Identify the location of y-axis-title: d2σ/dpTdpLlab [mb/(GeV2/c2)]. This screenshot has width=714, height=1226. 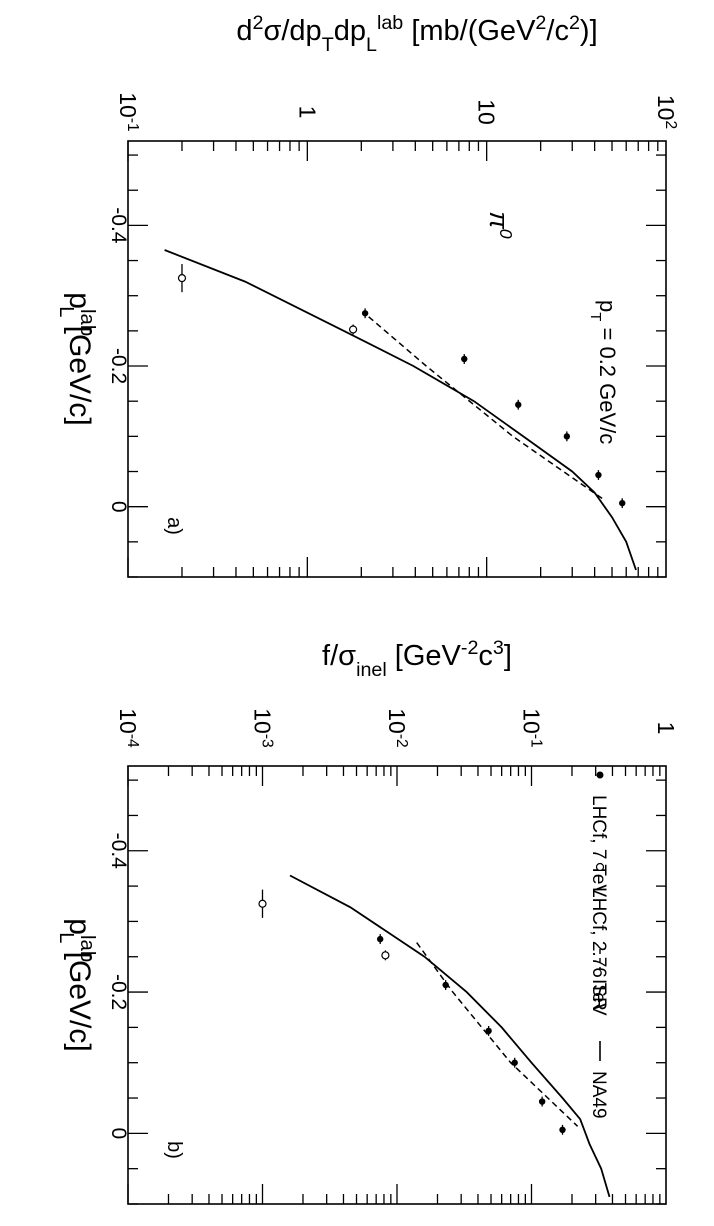
(416, 34).